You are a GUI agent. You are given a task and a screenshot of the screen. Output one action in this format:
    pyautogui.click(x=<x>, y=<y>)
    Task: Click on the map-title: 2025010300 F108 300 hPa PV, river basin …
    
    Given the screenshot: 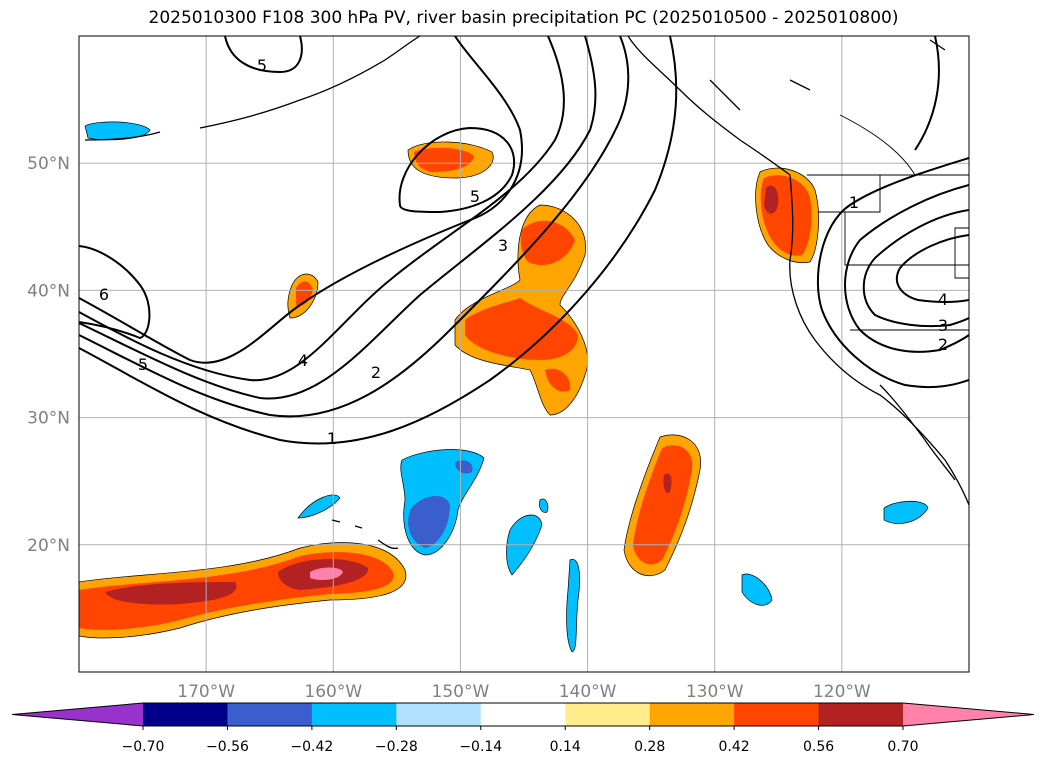 What is the action you would take?
    pyautogui.click(x=523, y=18)
    